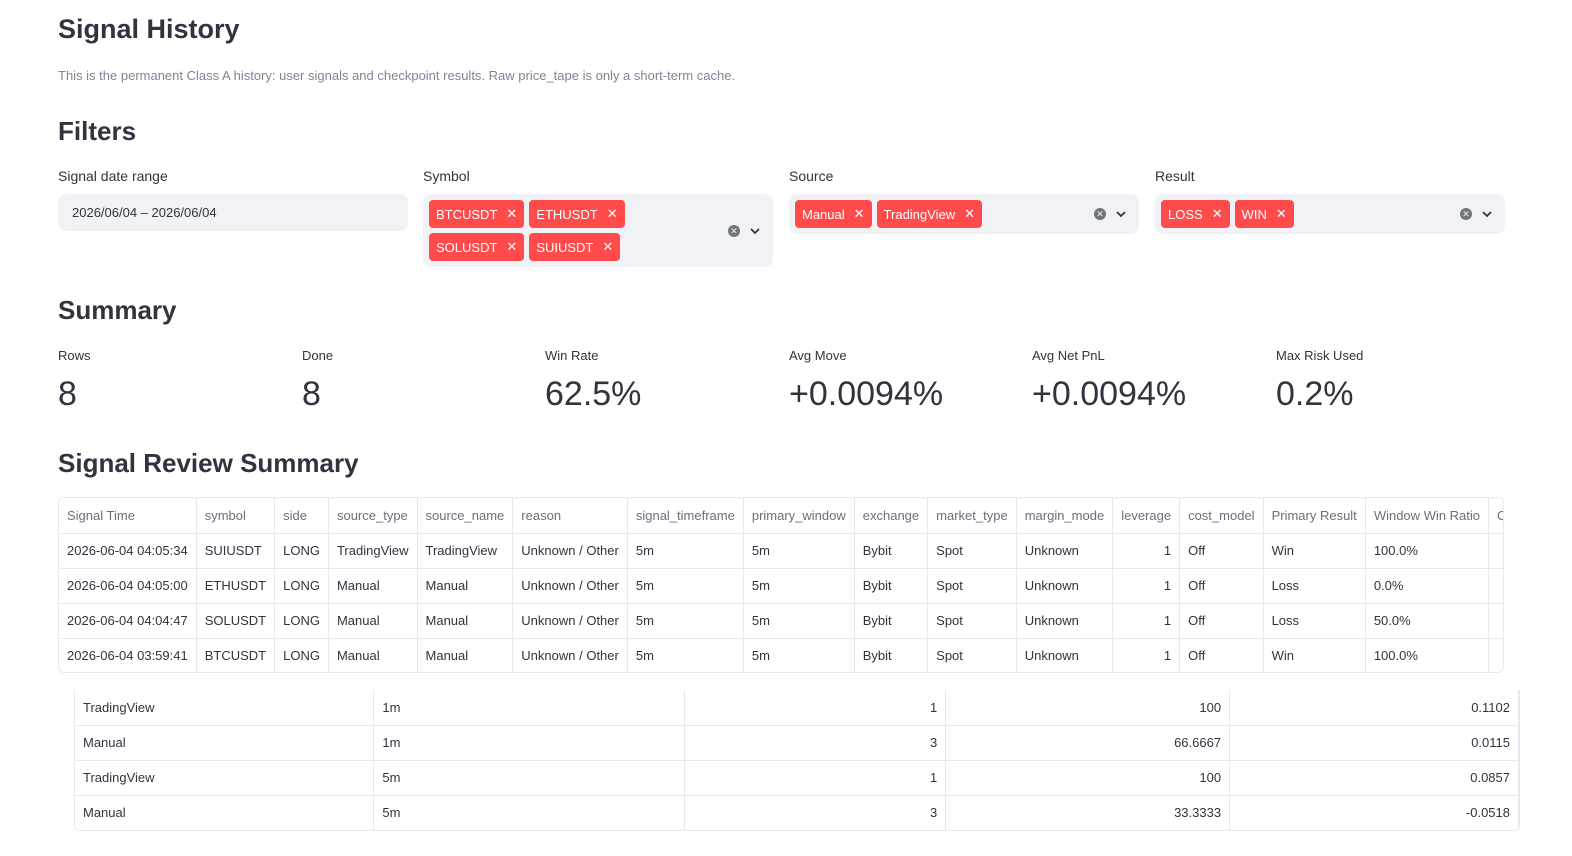 This screenshot has height=856, width=1572. Describe the element at coordinates (477, 247) in the screenshot. I see `symbol-chip: SOLUSDT ✕` at that location.